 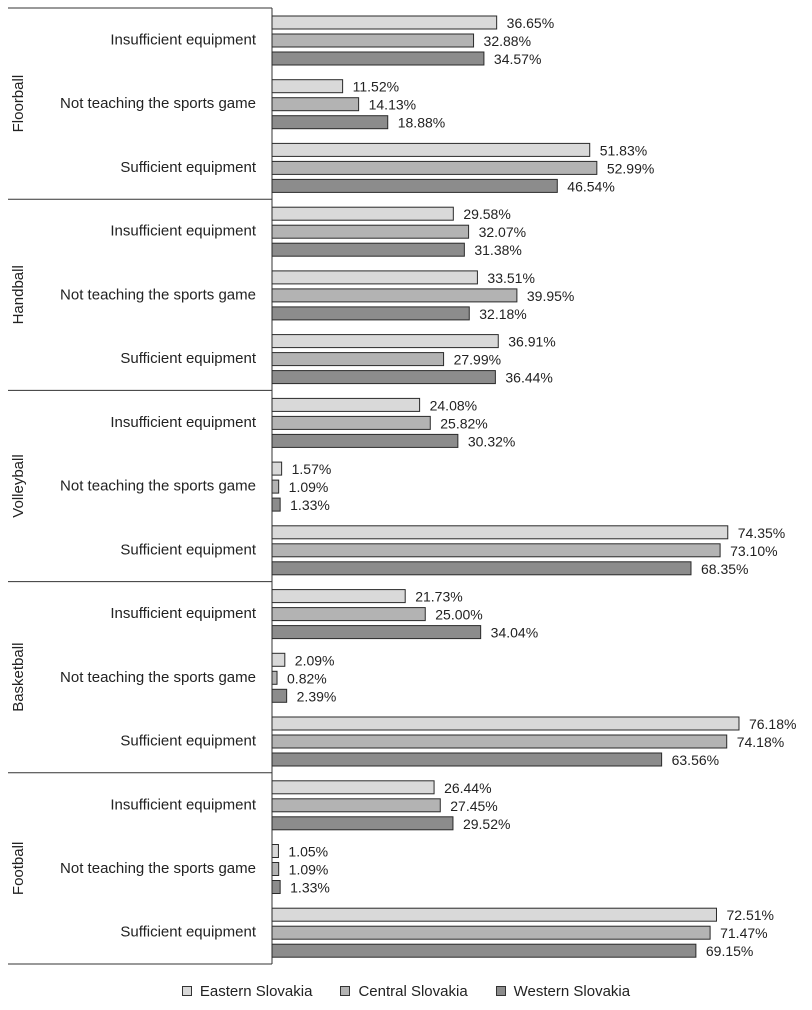 I want to click on value-label: 76.18%, so click(x=772, y=724).